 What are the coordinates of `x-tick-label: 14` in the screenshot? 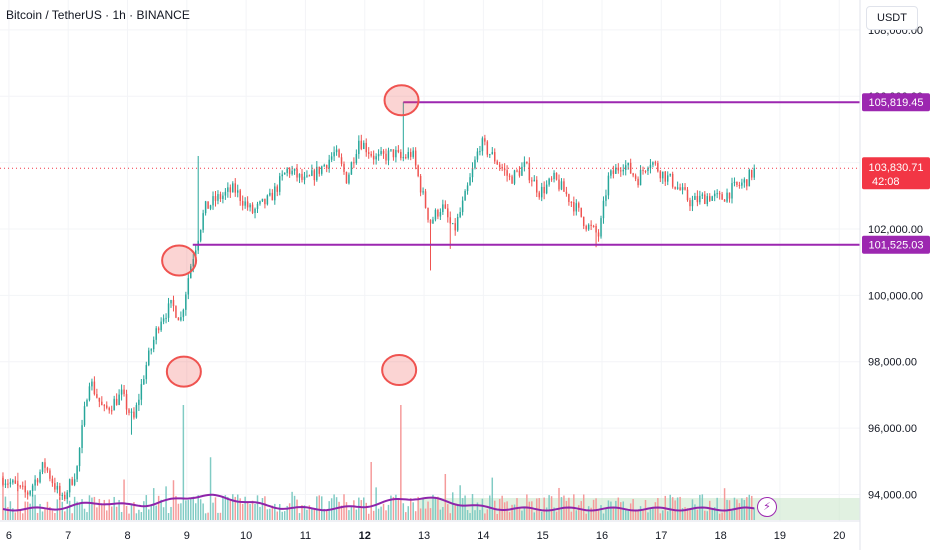 It's located at (483, 536).